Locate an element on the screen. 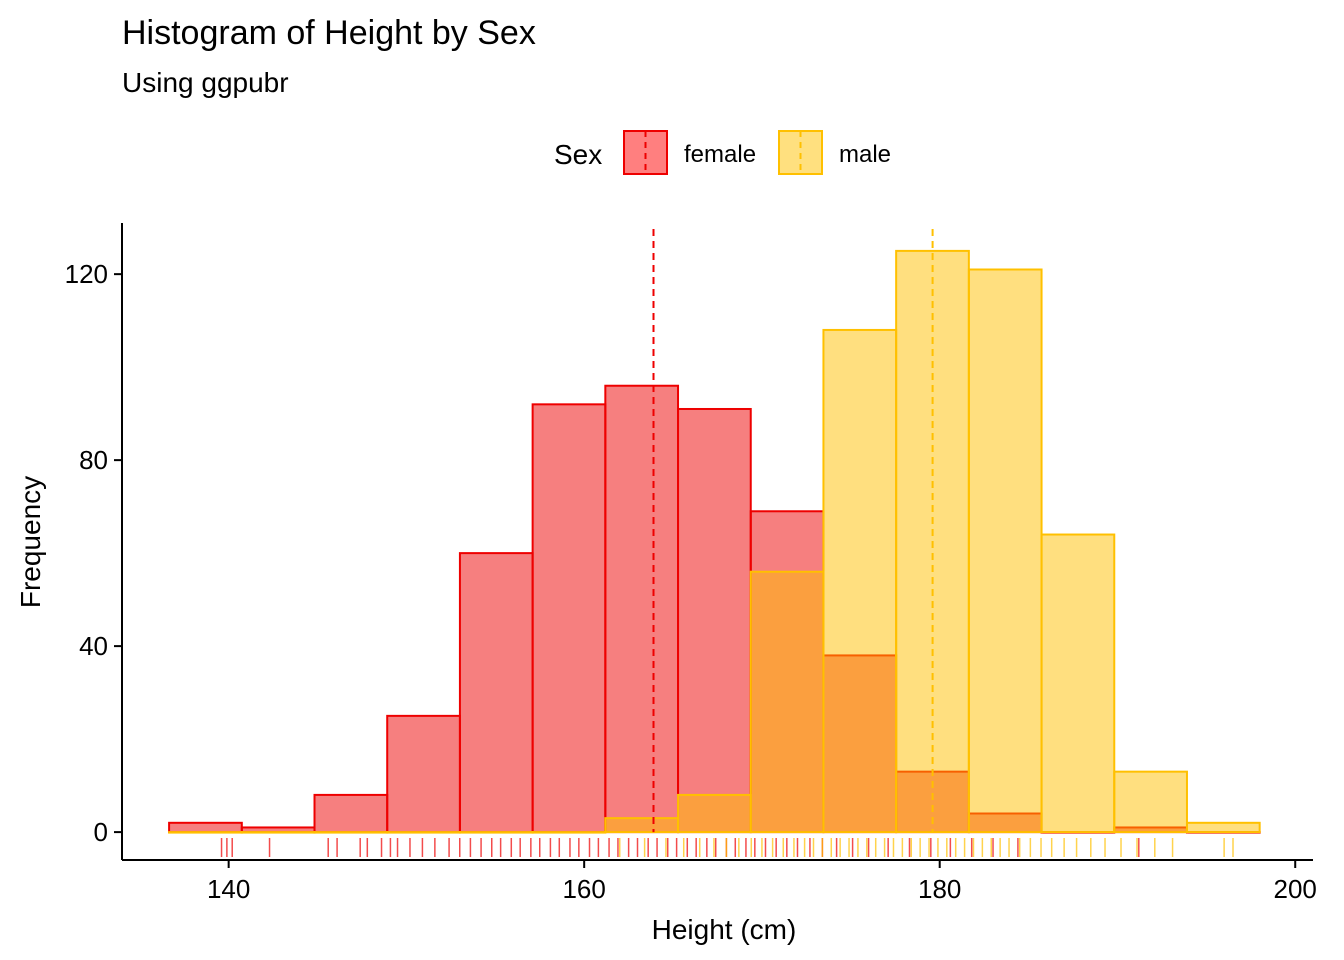 The height and width of the screenshot is (960, 1344). x-tick-label-180: 180 is located at coordinates (939, 889).